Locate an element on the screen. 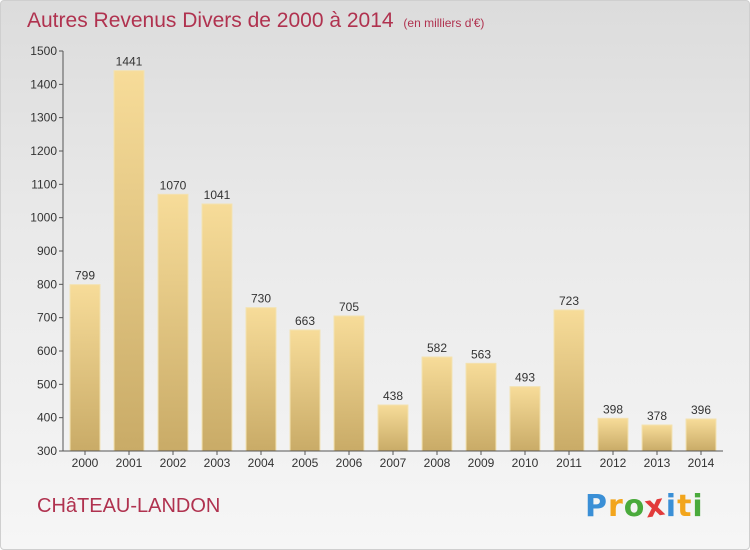  logo-letter: r is located at coordinates (616, 506).